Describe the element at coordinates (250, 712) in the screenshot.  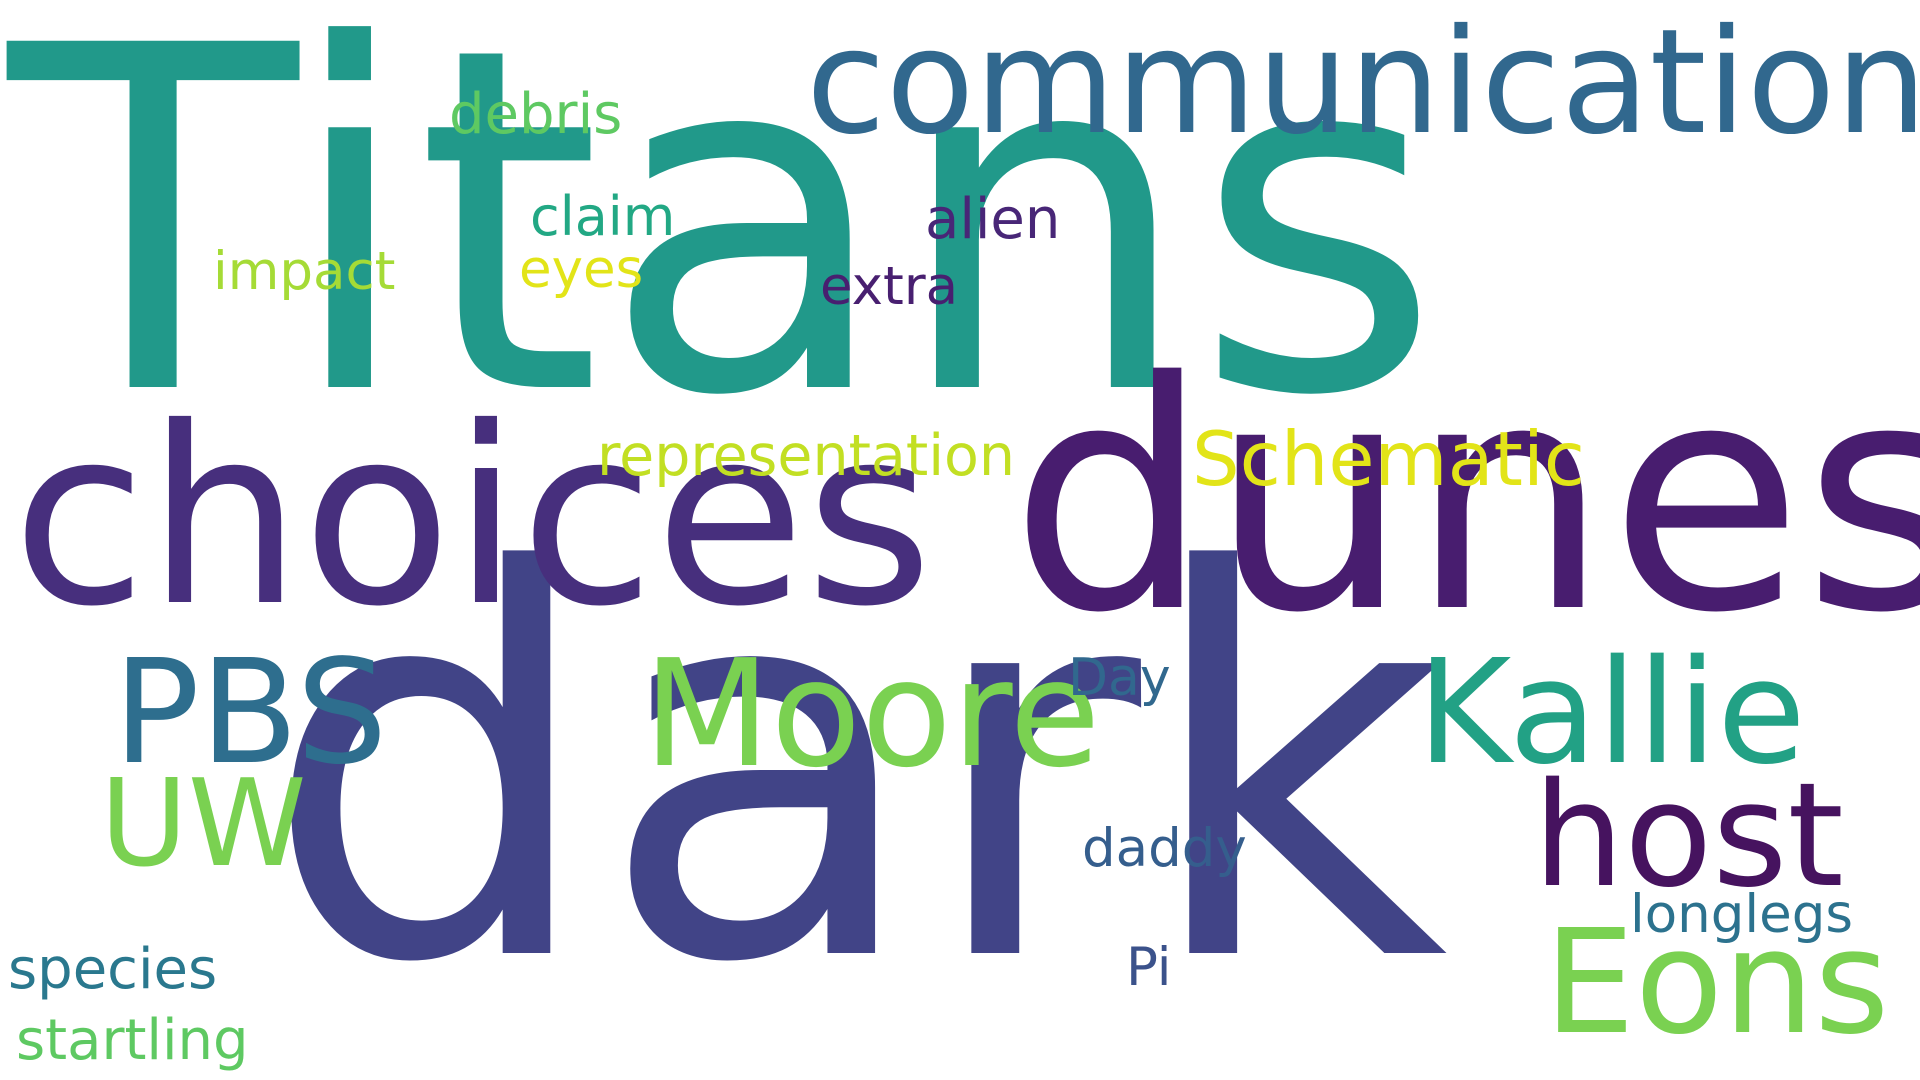
I see `word-pbs: PBS` at that location.